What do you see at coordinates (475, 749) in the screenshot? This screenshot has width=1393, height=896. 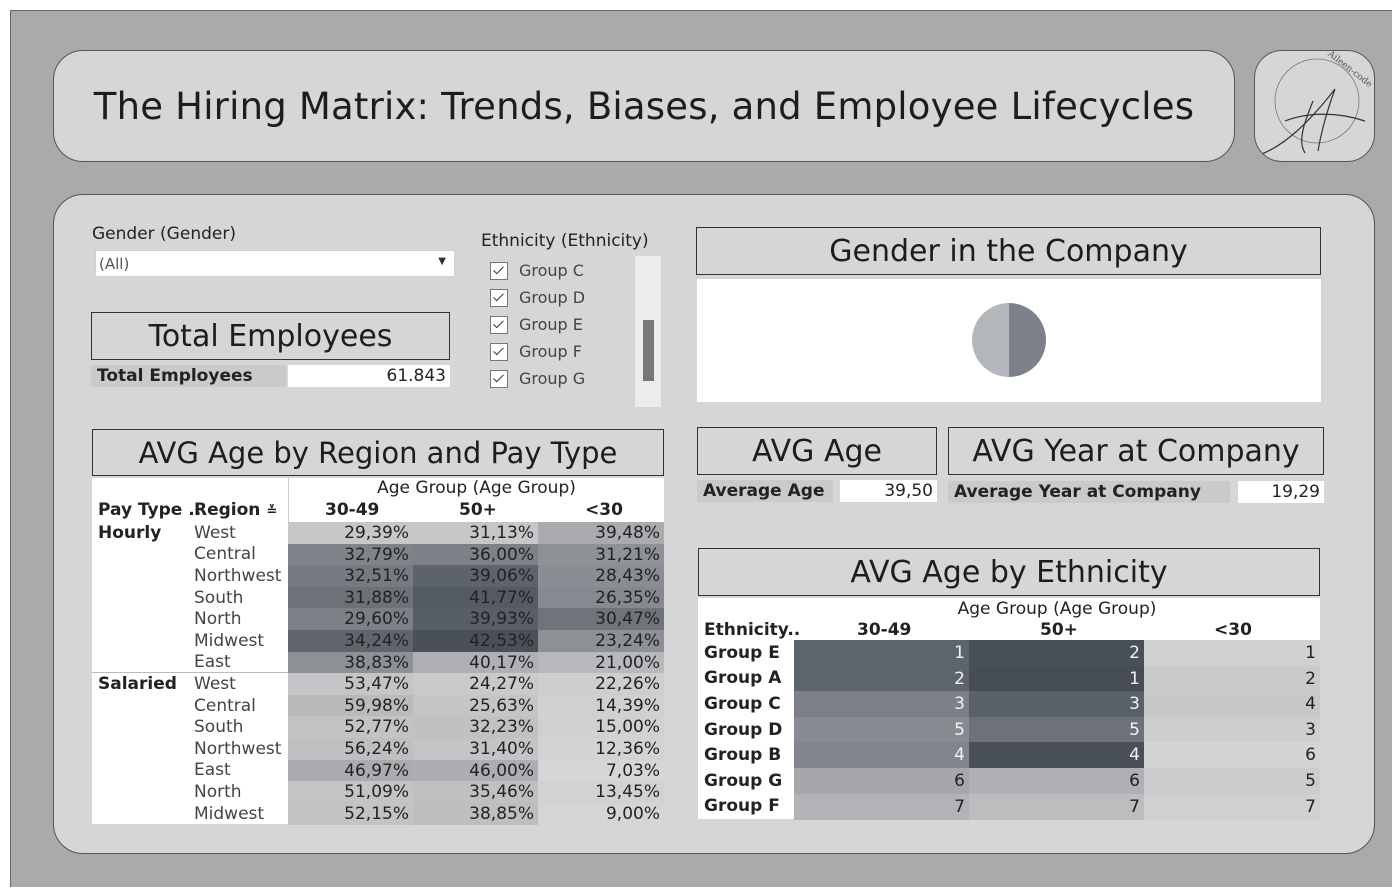 I see `table-cell: 31,40%` at bounding box center [475, 749].